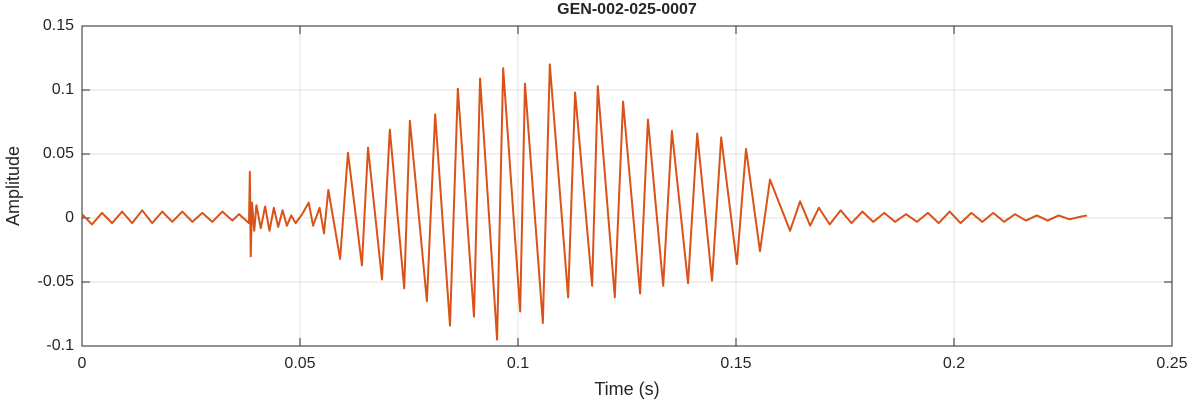 This screenshot has height=404, width=1193. Describe the element at coordinates (299, 363) in the screenshot. I see `x-tick-label: 0.05` at that location.